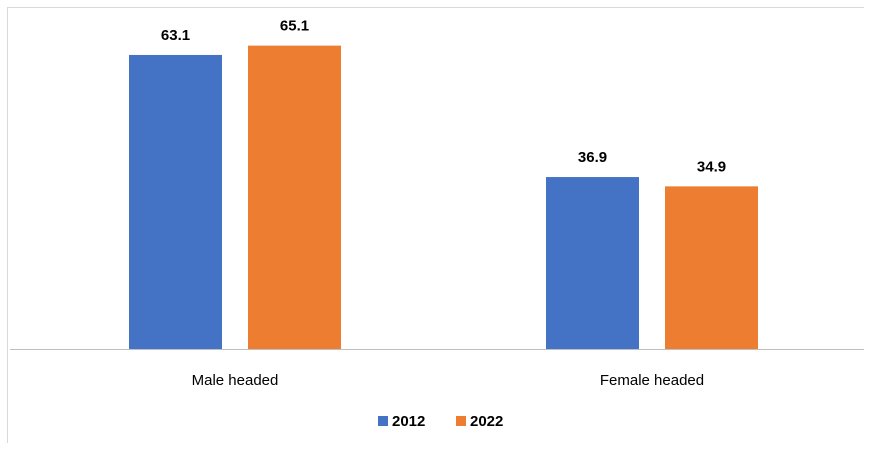  Describe the element at coordinates (652, 380) in the screenshot. I see `category-label: Female headed` at that location.